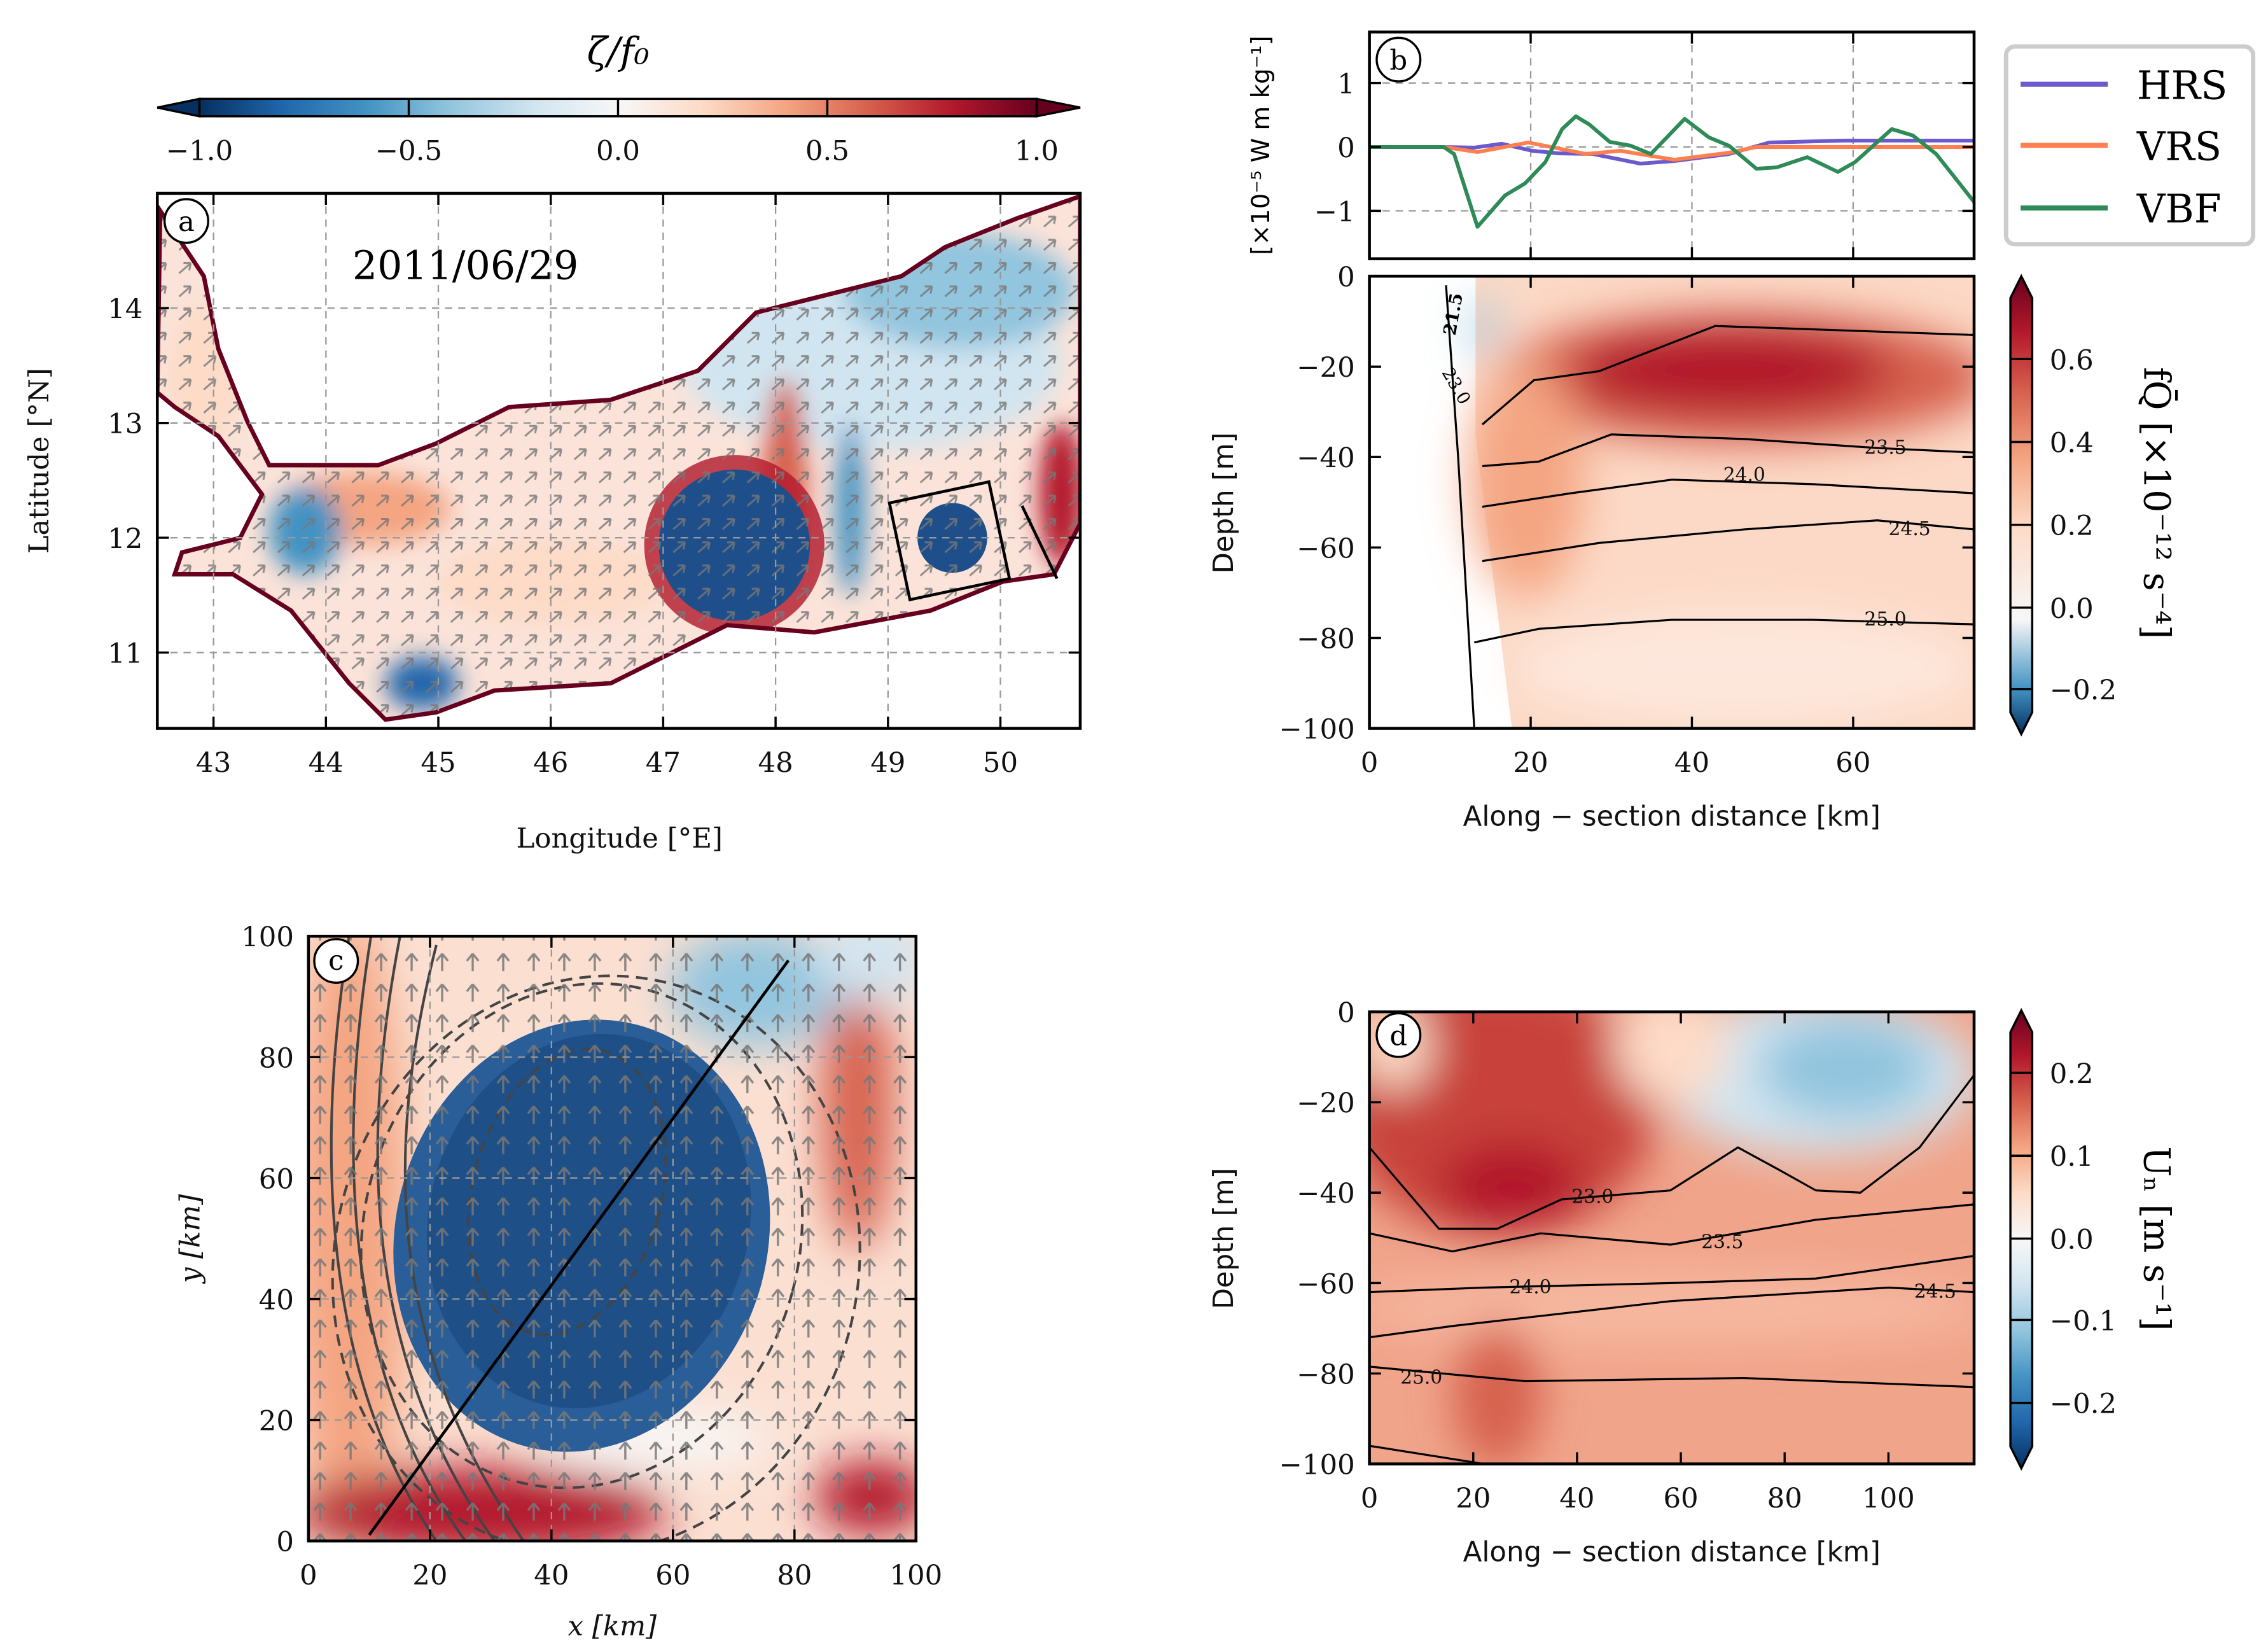  Describe the element at coordinates (950, 541) in the screenshot. I see `zoom-box` at that location.